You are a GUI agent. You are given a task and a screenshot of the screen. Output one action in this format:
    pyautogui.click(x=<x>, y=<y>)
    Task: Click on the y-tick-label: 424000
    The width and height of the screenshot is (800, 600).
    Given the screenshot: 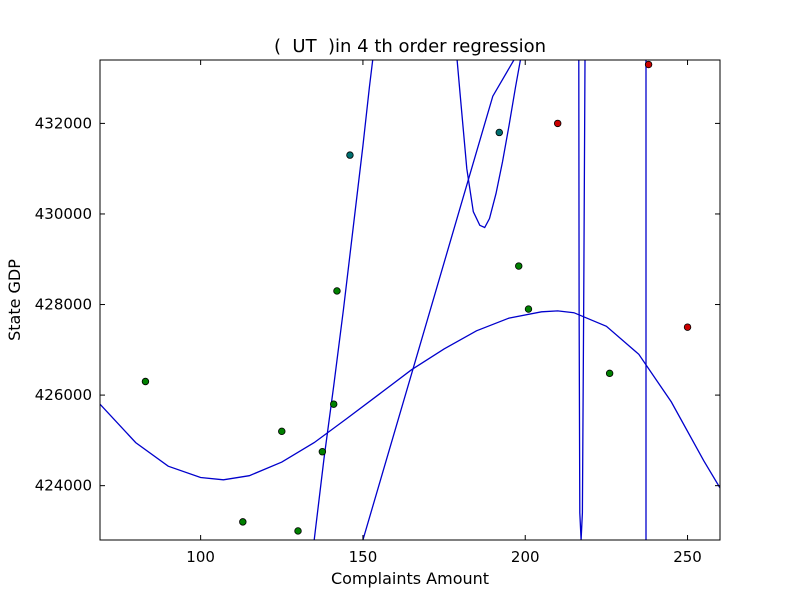 What is the action you would take?
    pyautogui.click(x=63, y=486)
    